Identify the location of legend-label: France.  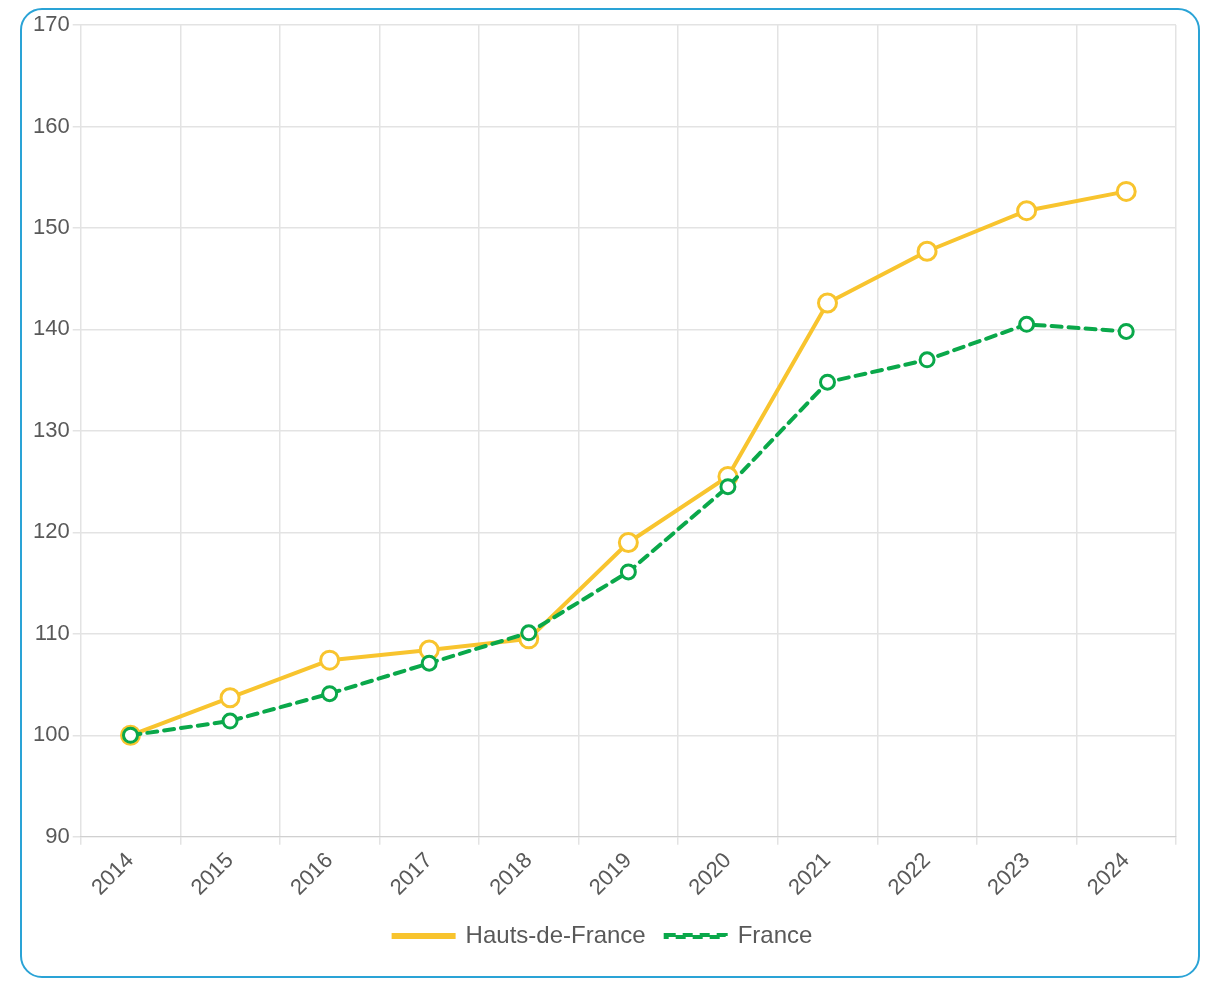
(775, 934).